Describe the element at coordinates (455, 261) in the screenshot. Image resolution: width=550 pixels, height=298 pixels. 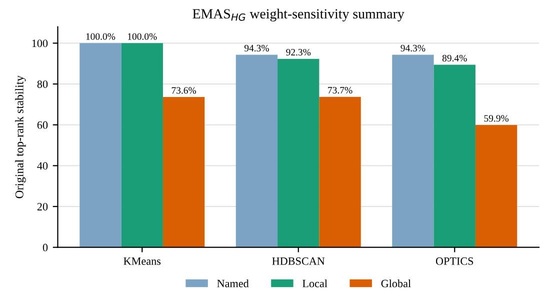
I see `x-tick-label: OPTICS` at that location.